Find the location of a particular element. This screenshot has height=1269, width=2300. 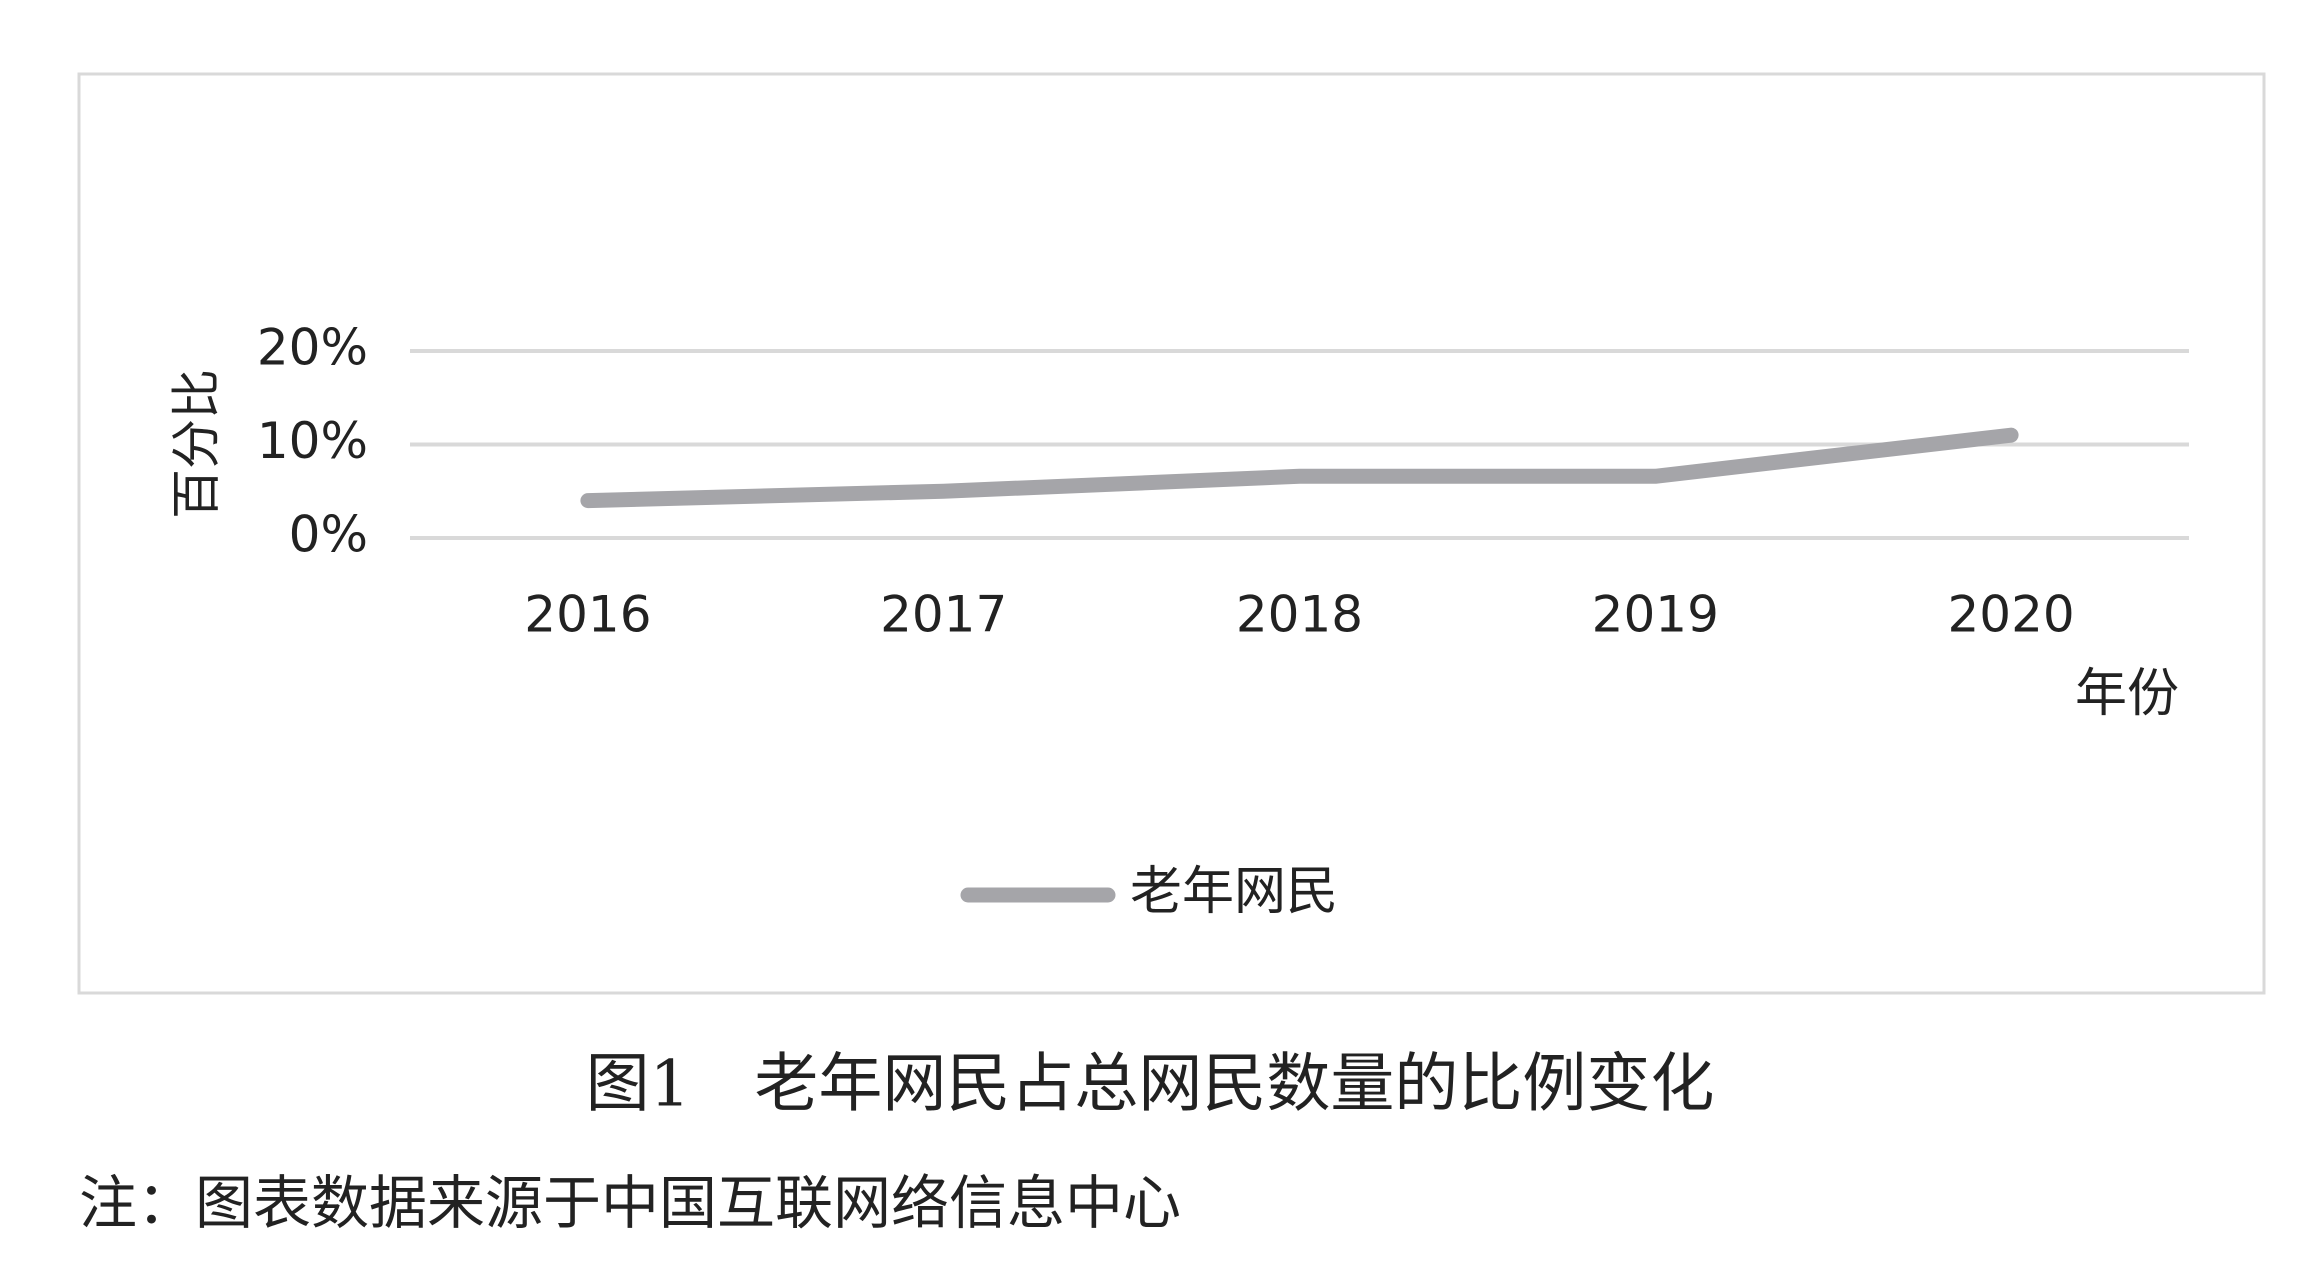

y-tick-label: 20% is located at coordinates (312, 348).